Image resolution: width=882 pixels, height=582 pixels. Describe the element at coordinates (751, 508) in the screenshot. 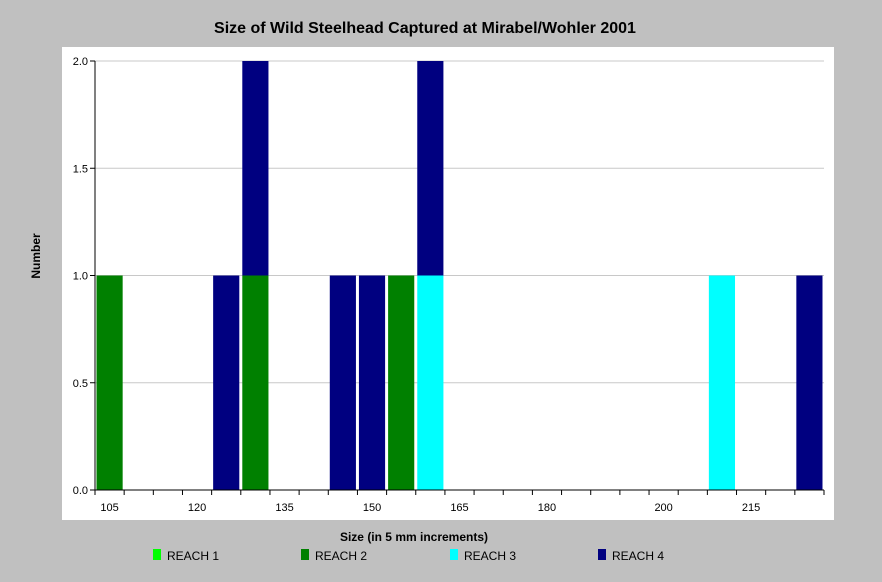

I see `x-tick-label: 215` at that location.